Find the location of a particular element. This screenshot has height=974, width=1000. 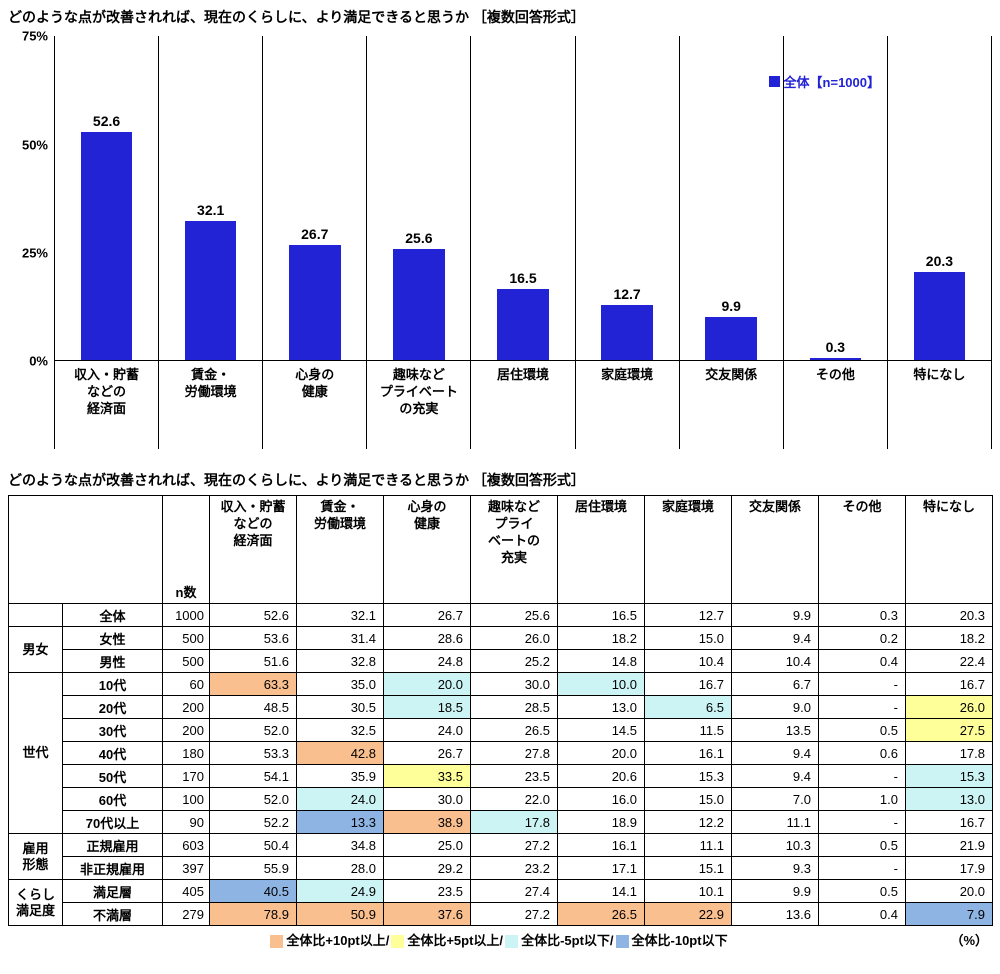

category-label: 特になし is located at coordinates (939, 375).